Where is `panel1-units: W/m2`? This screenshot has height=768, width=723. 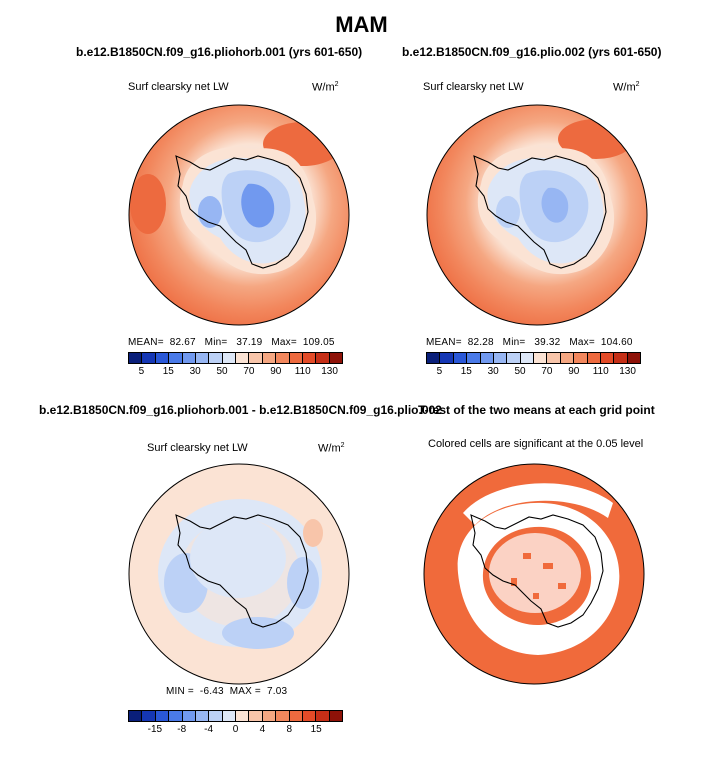 panel1-units: W/m2 is located at coordinates (325, 87).